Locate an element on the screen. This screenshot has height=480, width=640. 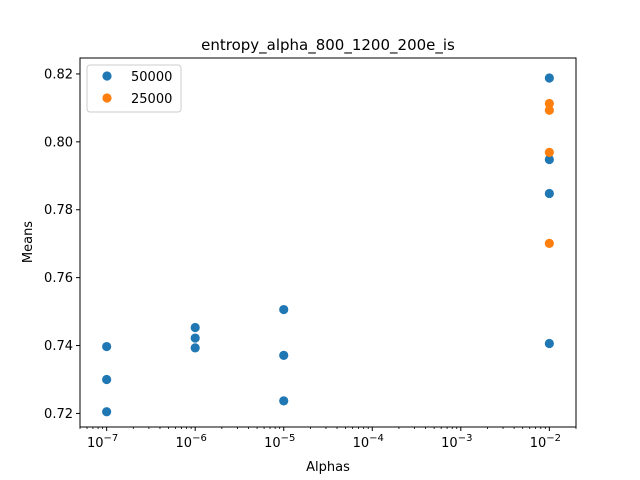
x-tick-label: 10⁻² is located at coordinates (545, 442).